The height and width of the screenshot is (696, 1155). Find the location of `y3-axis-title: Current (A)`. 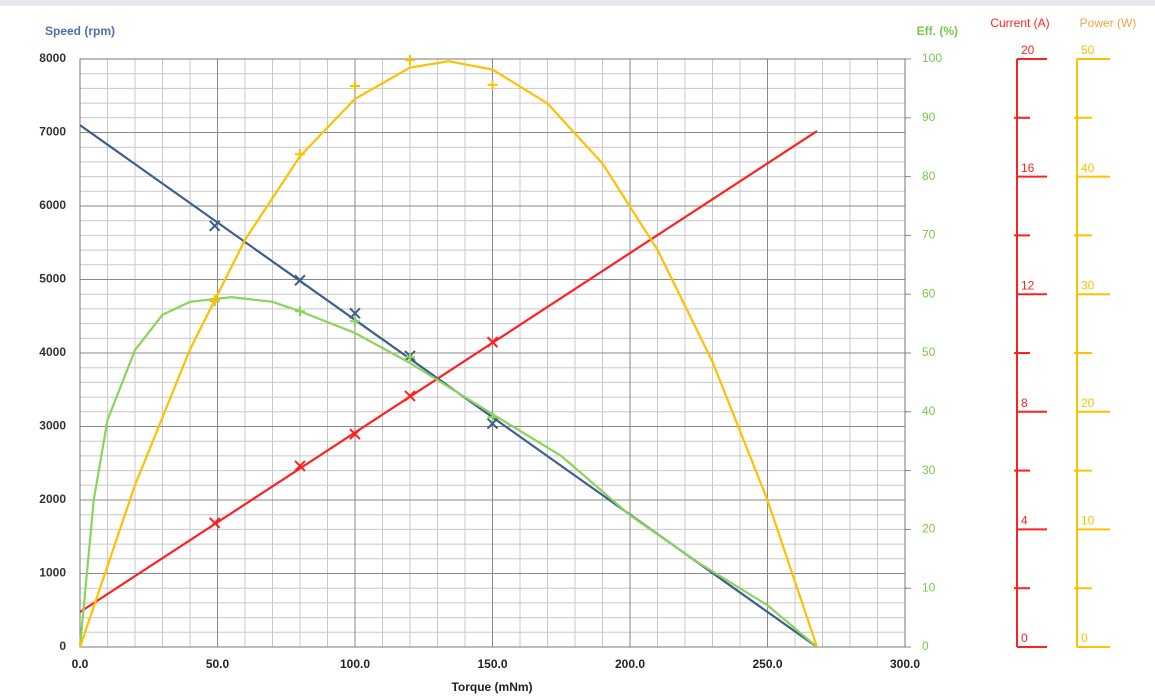

y3-axis-title: Current (A) is located at coordinates (1019, 23).